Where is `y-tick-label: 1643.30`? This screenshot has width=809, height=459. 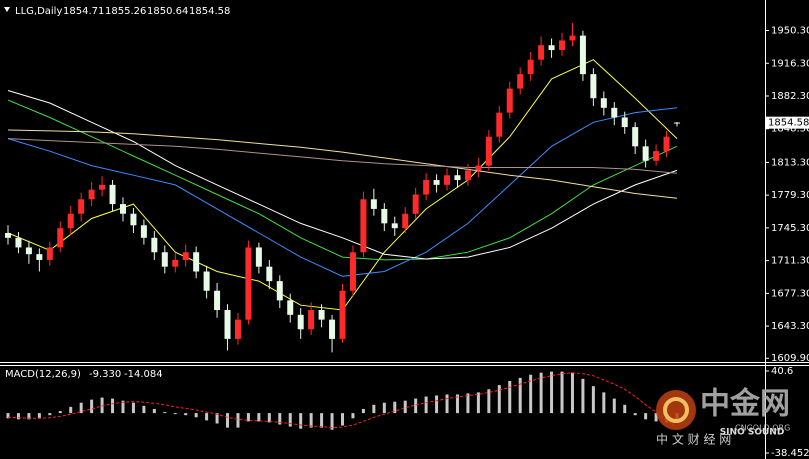
y-tick-label: 1643.30 is located at coordinates (790, 326).